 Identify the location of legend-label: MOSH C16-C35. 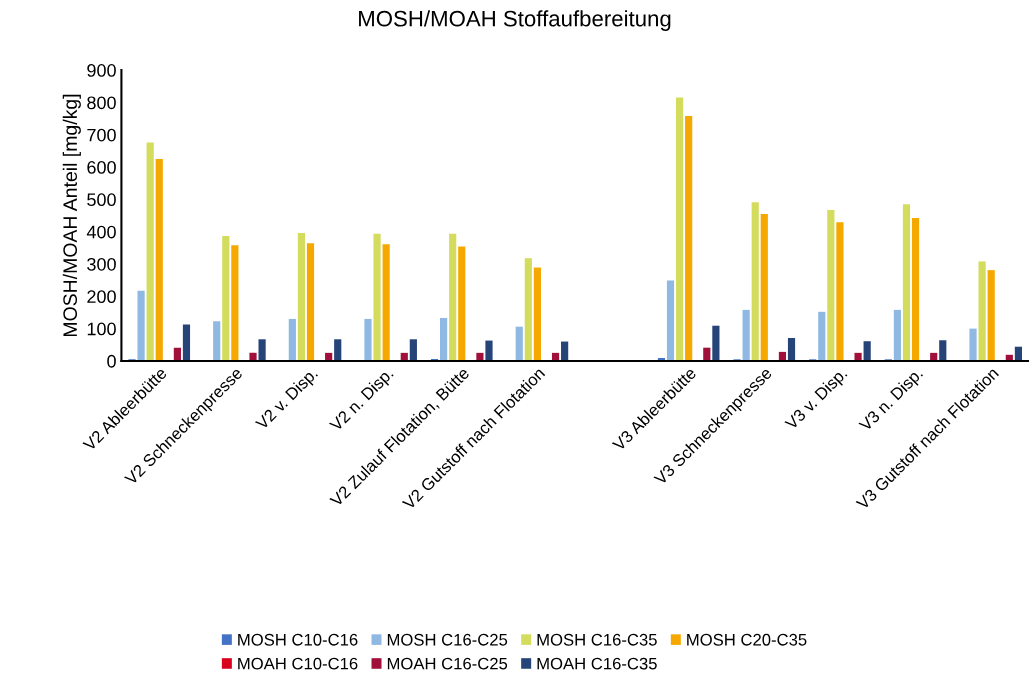
(597, 639).